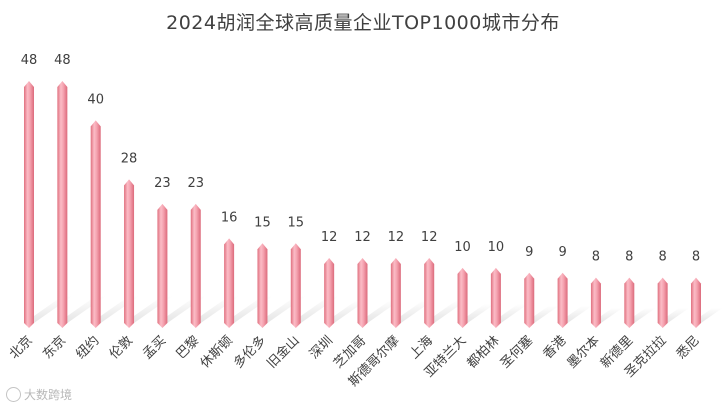 This screenshot has height=411, width=726. I want to click on category-label: 休斯顿, so click(217, 352).